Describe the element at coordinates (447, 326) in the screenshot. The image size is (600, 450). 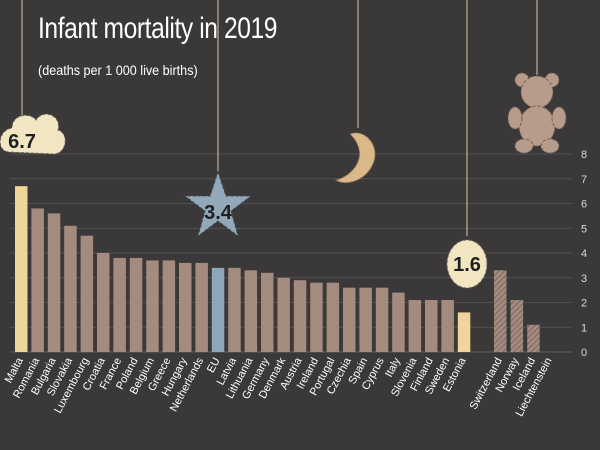
I see `bar-sweden` at that location.